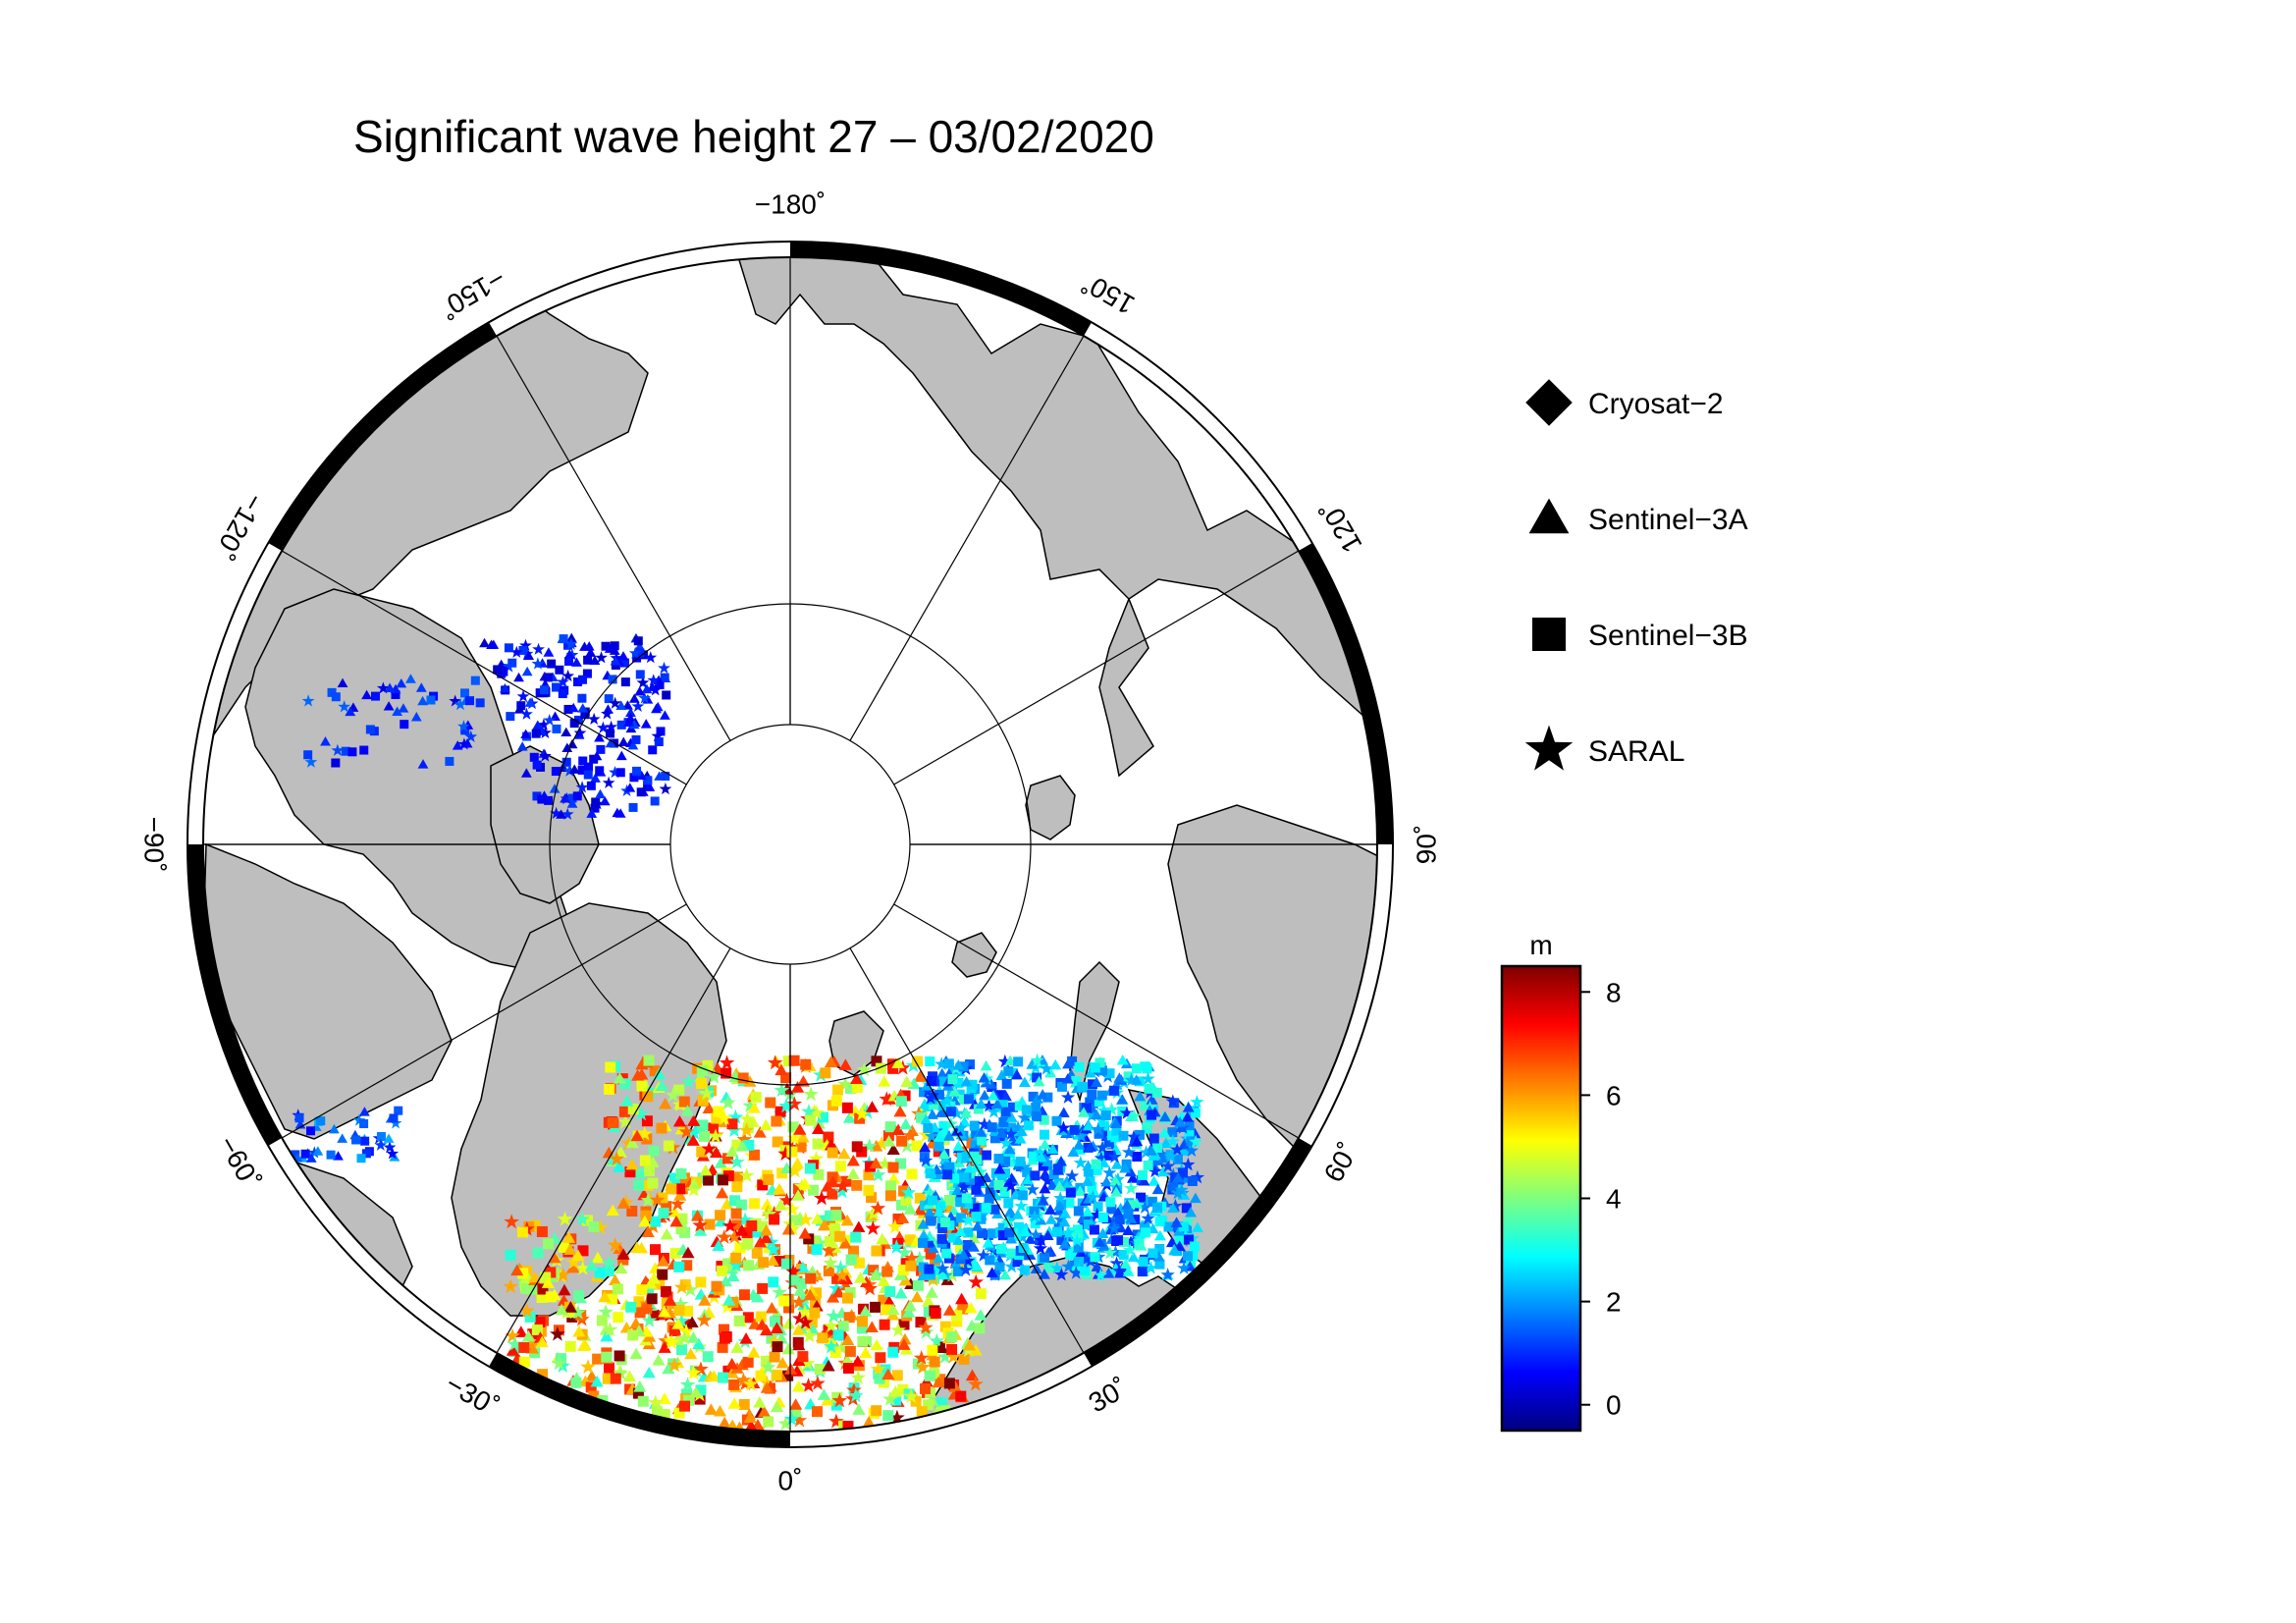  Describe the element at coordinates (1341, 1163) in the screenshot. I see `longitude-label: 60˚` at that location.